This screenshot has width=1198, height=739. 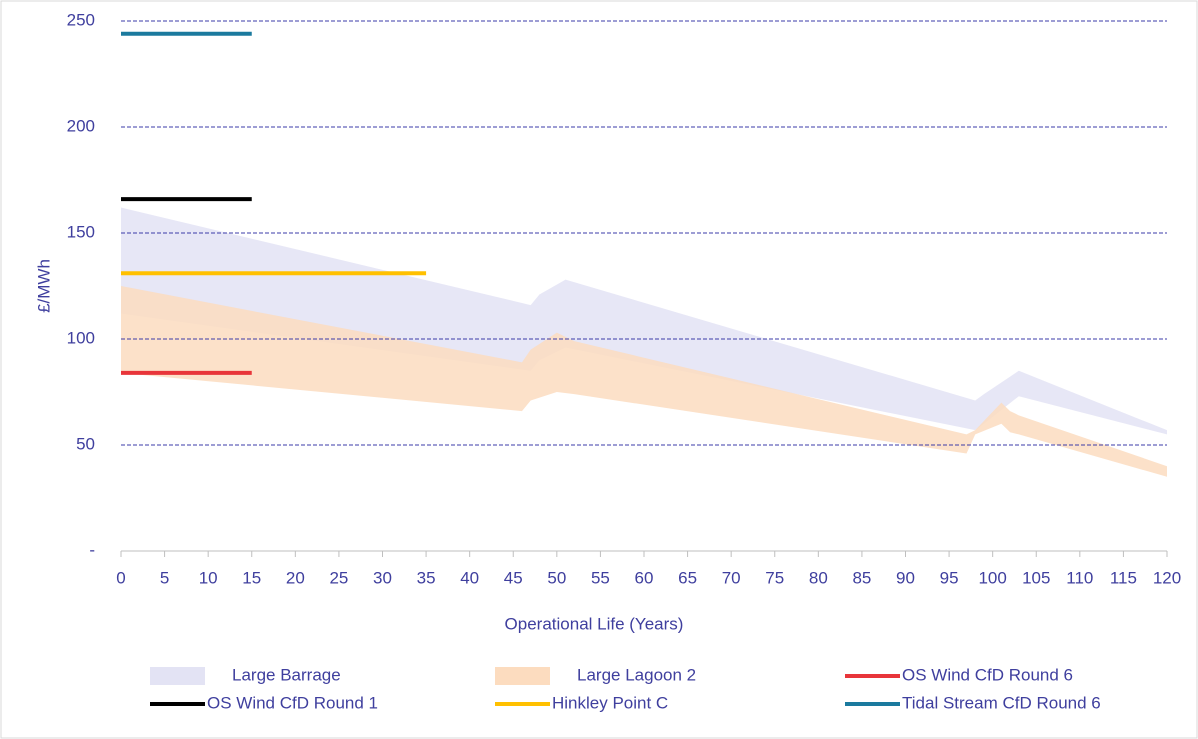 I want to click on x-tick-label: 105, so click(x=1036, y=577).